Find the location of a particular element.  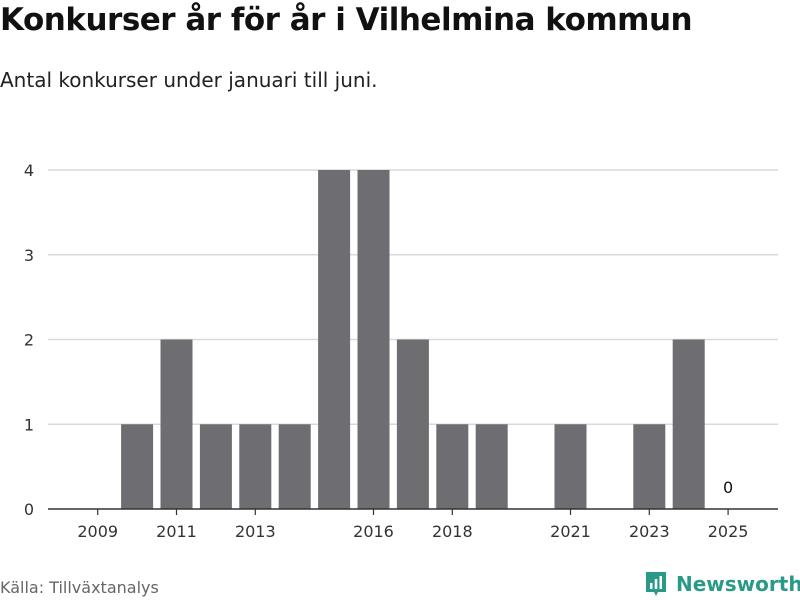

brand-logo: Newsworthy is located at coordinates (722, 584).